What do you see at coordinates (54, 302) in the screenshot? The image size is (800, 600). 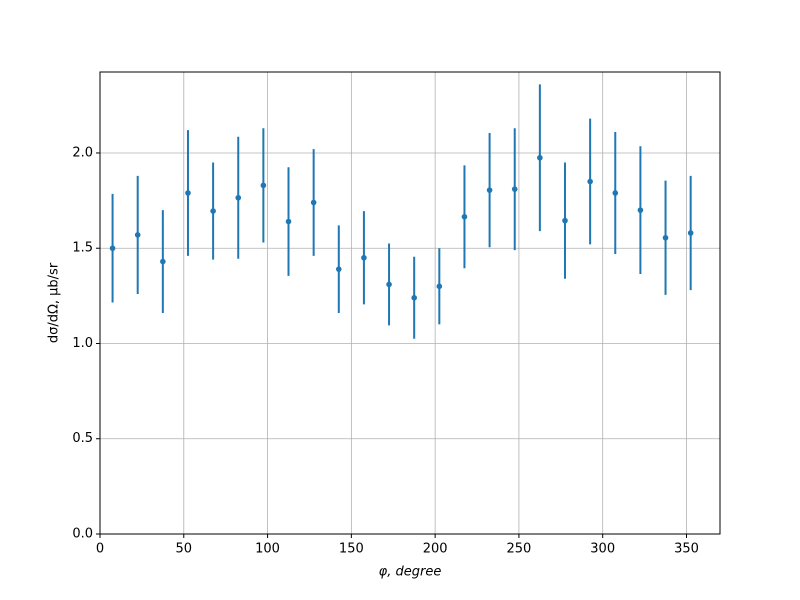 I see `y-axis-label: dσ/dΩ, μb/sr` at bounding box center [54, 302].